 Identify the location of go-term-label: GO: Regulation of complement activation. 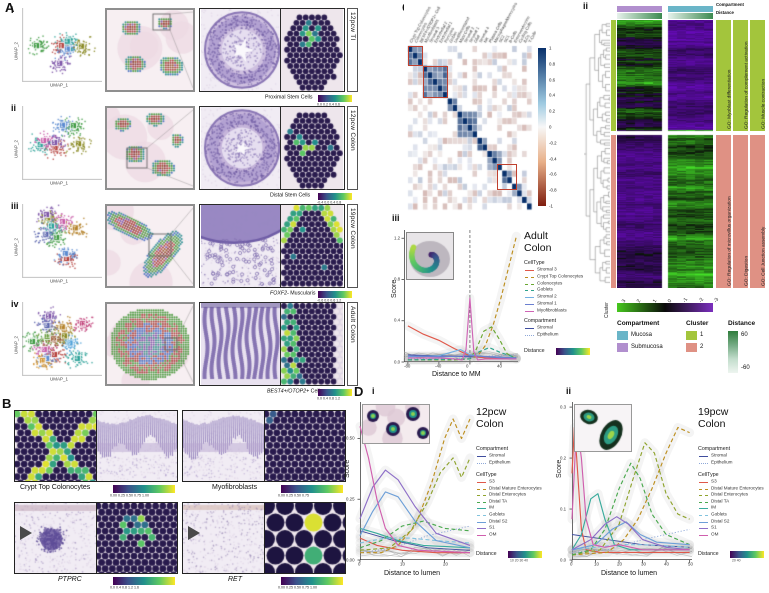
(746, 85).